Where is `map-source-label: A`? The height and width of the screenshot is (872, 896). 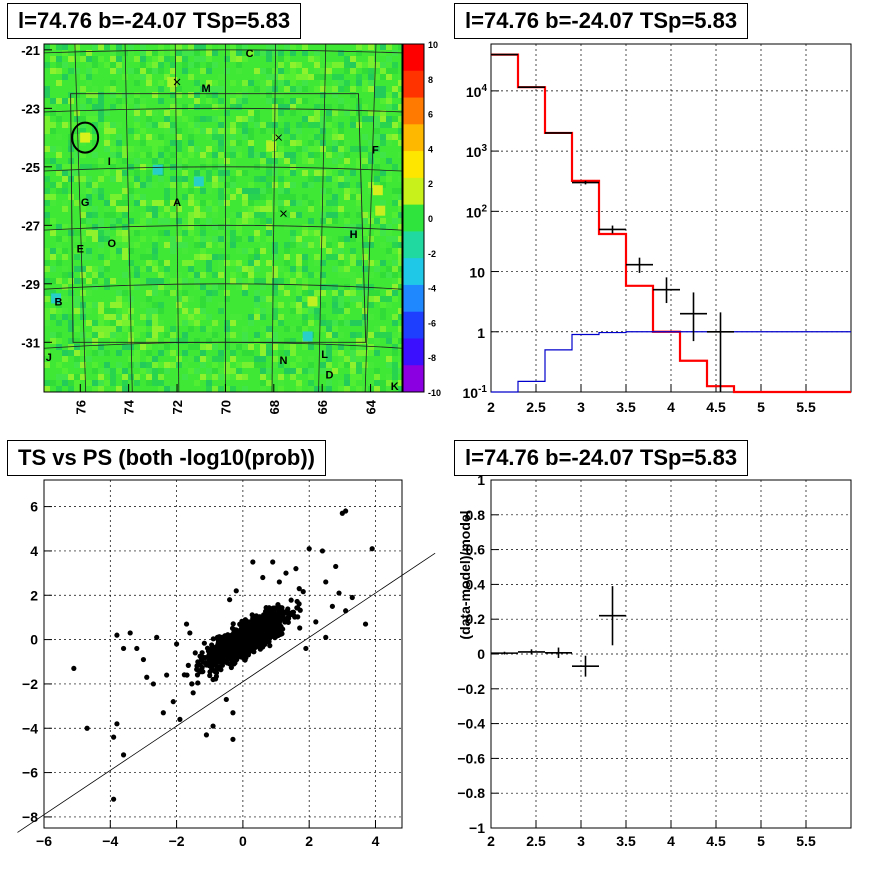
map-source-label: A is located at coordinates (177, 203).